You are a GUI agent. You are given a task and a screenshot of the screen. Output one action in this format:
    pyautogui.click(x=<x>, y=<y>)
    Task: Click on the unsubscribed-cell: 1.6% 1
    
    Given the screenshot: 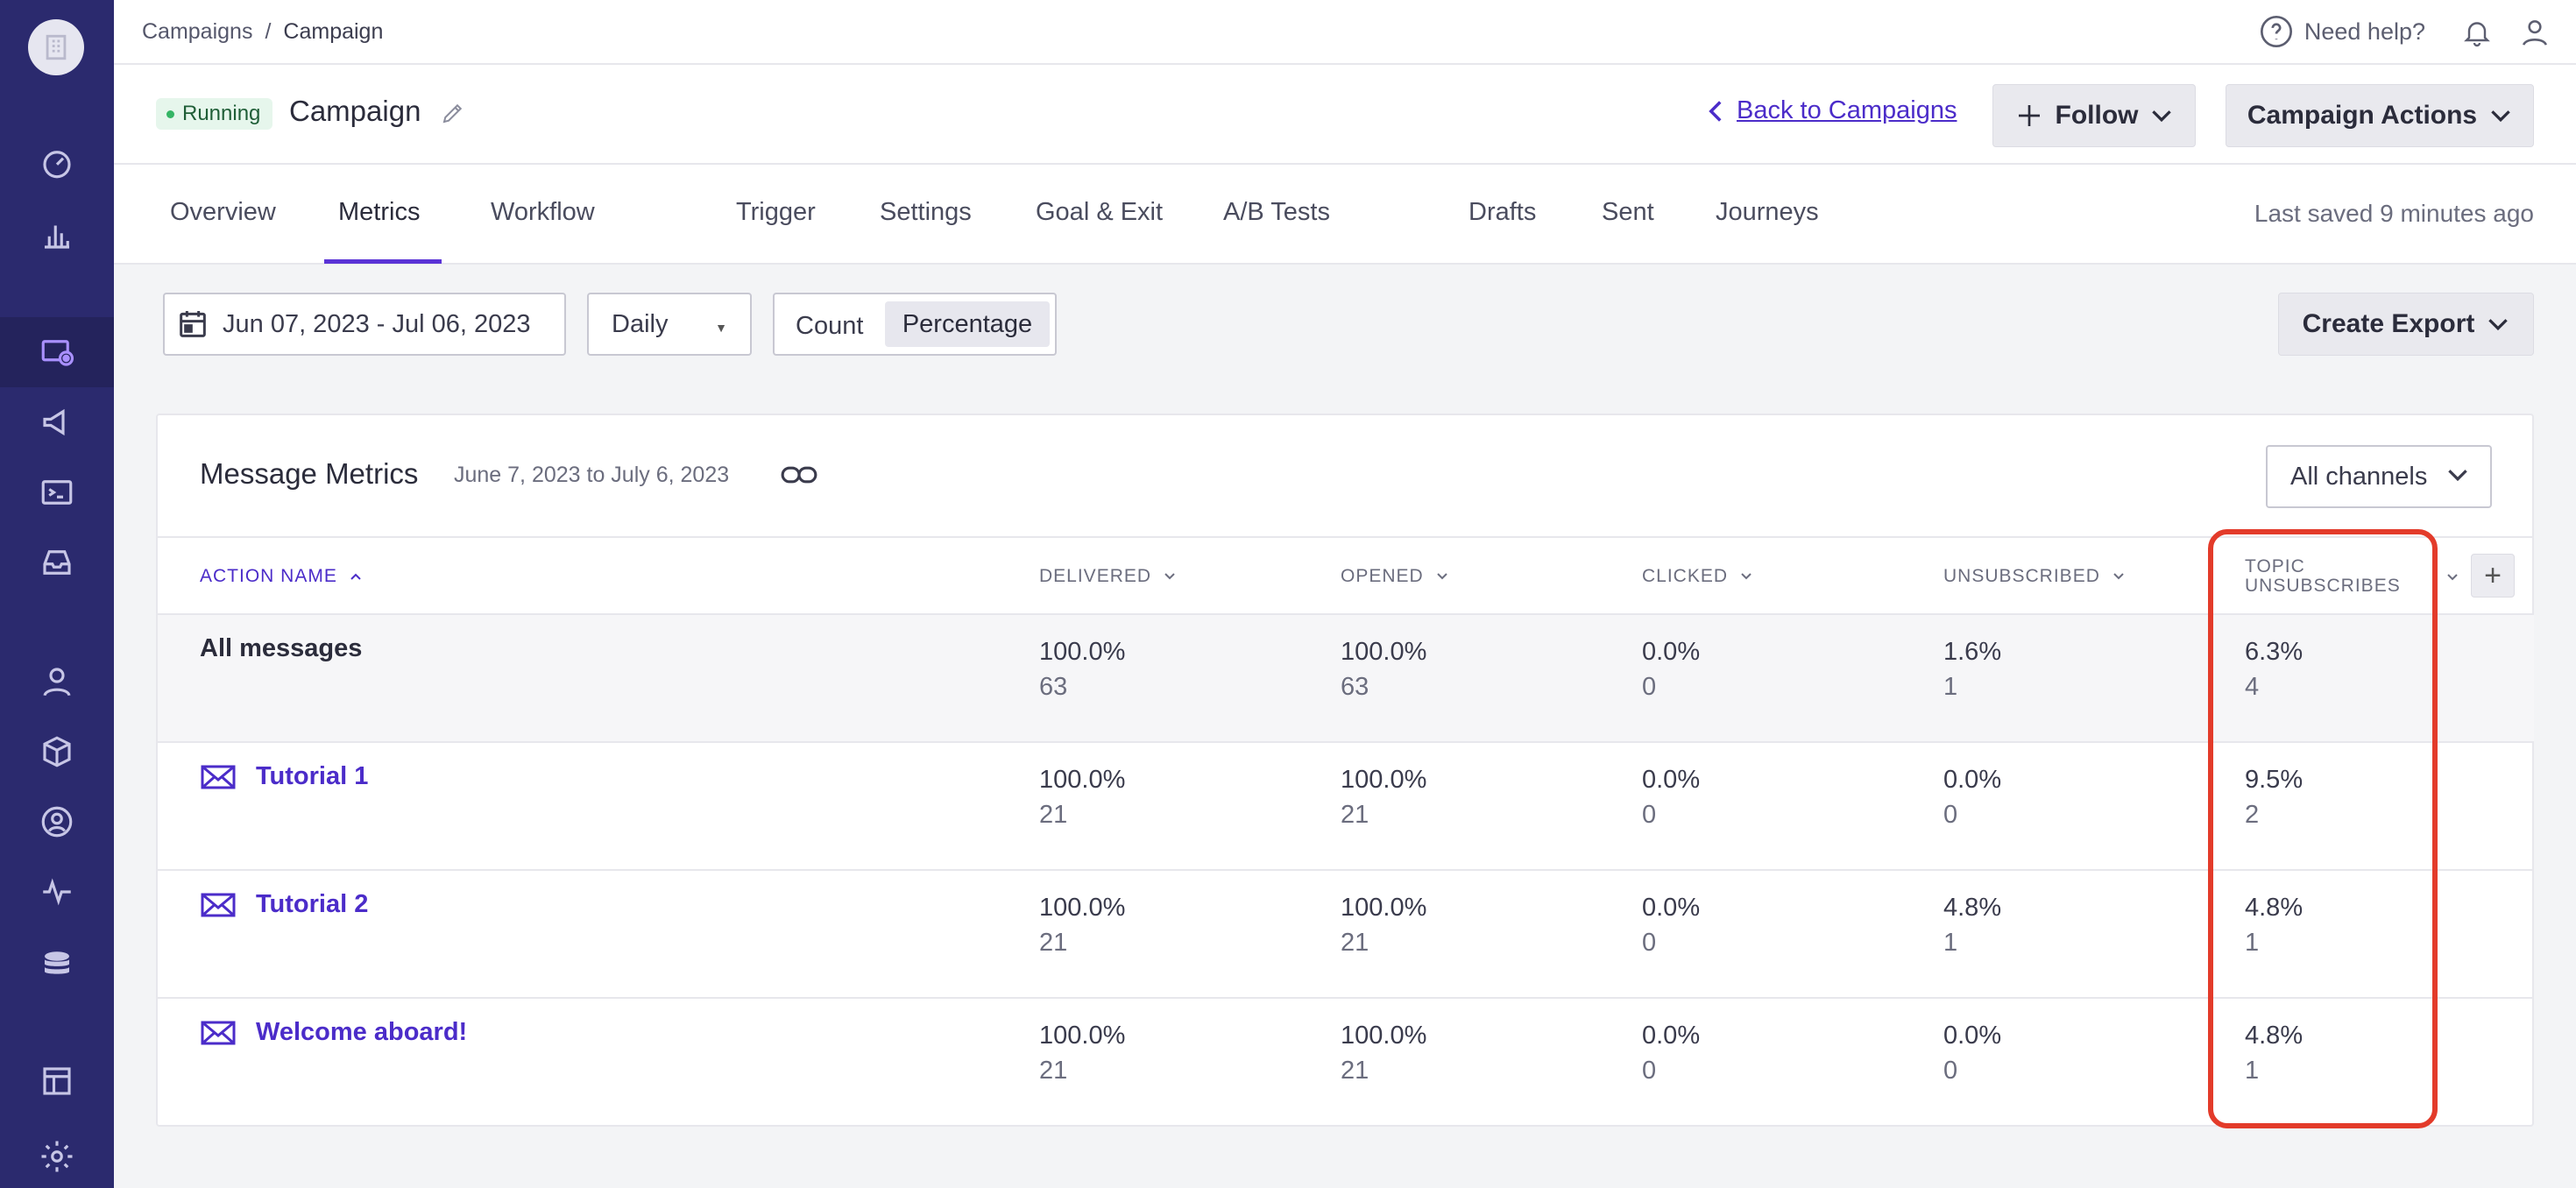 What is the action you would take?
    pyautogui.click(x=1972, y=669)
    